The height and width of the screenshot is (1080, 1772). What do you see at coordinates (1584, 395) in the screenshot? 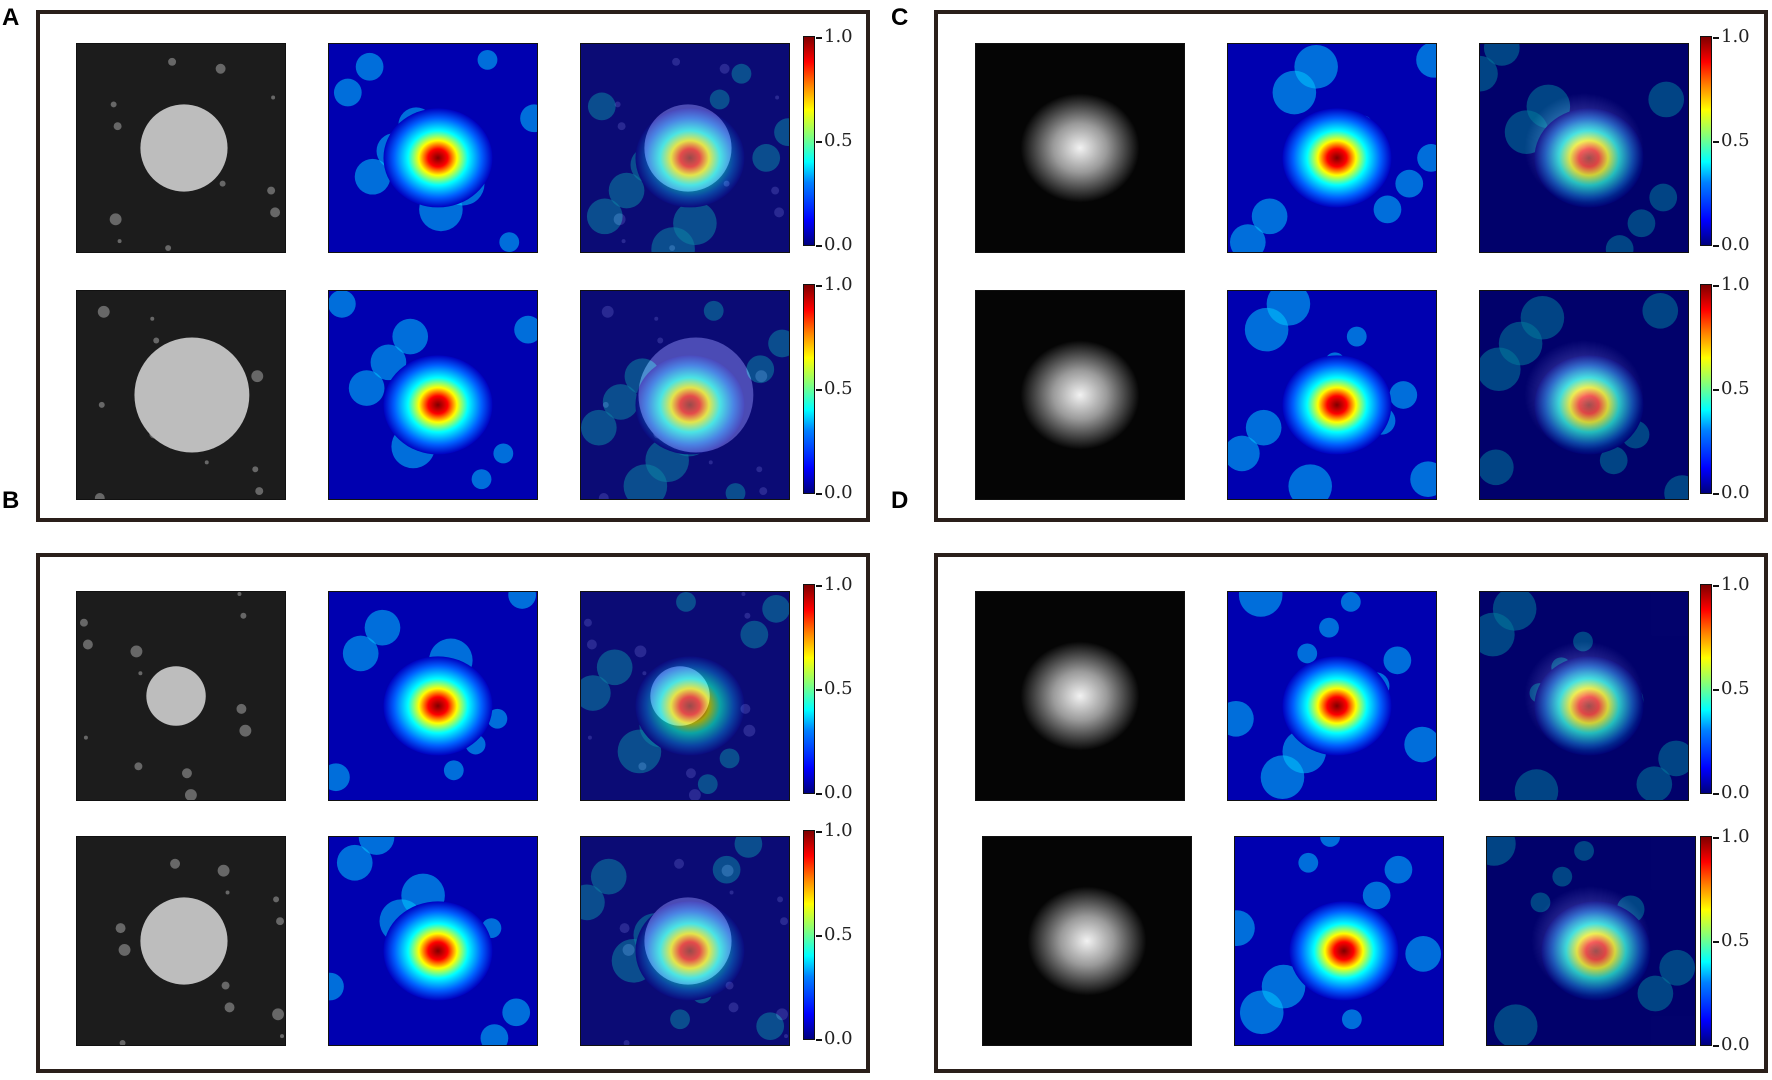
I see `panel-c-row2-overlay` at bounding box center [1584, 395].